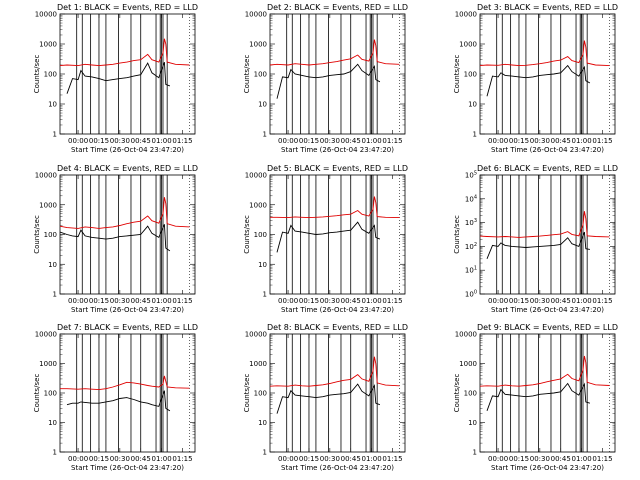 Image resolution: width=640 pixels, height=480 pixels. I want to click on y-tick-exponent: 2, so click(475, 245).